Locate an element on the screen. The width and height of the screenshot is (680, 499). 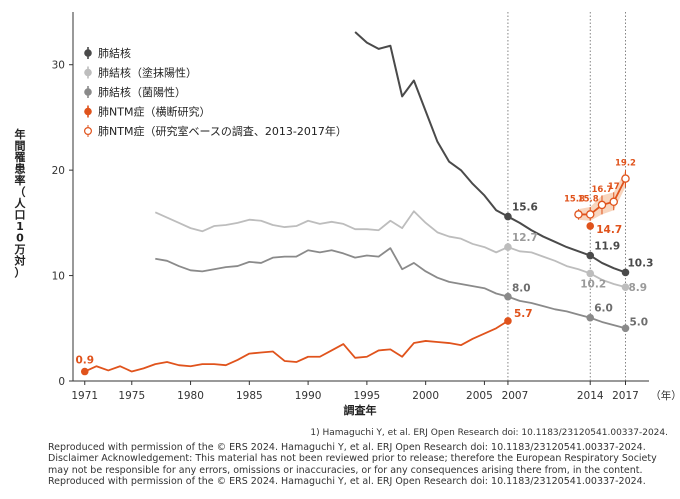
legend-label: 肺NTM症（研究室ベースの調査、2013-2017年） is located at coordinates (222, 131).